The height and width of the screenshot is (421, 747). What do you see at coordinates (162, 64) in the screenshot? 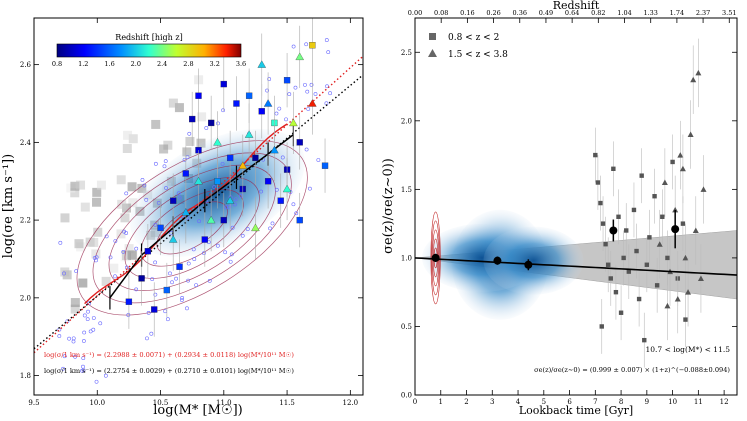
I see `colorbar-tick-label: 2.4` at bounding box center [162, 64].